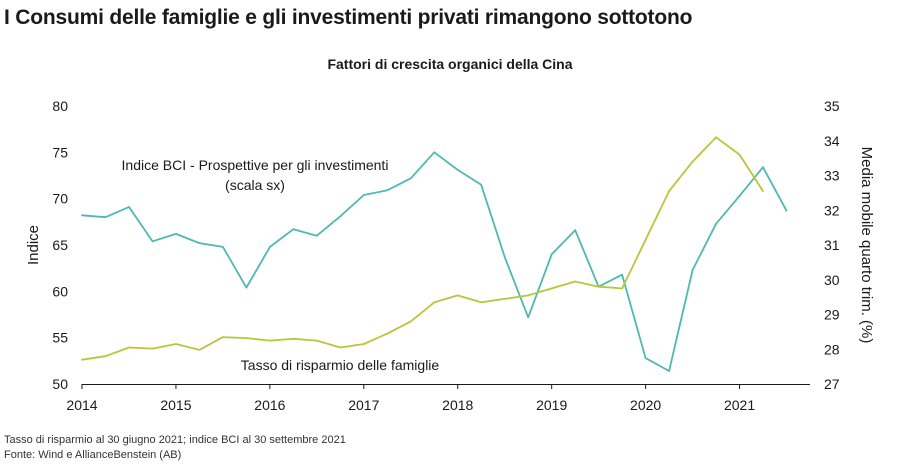 The height and width of the screenshot is (464, 900). Describe the element at coordinates (81, 405) in the screenshot. I see `x-tick-label: 2014` at that location.